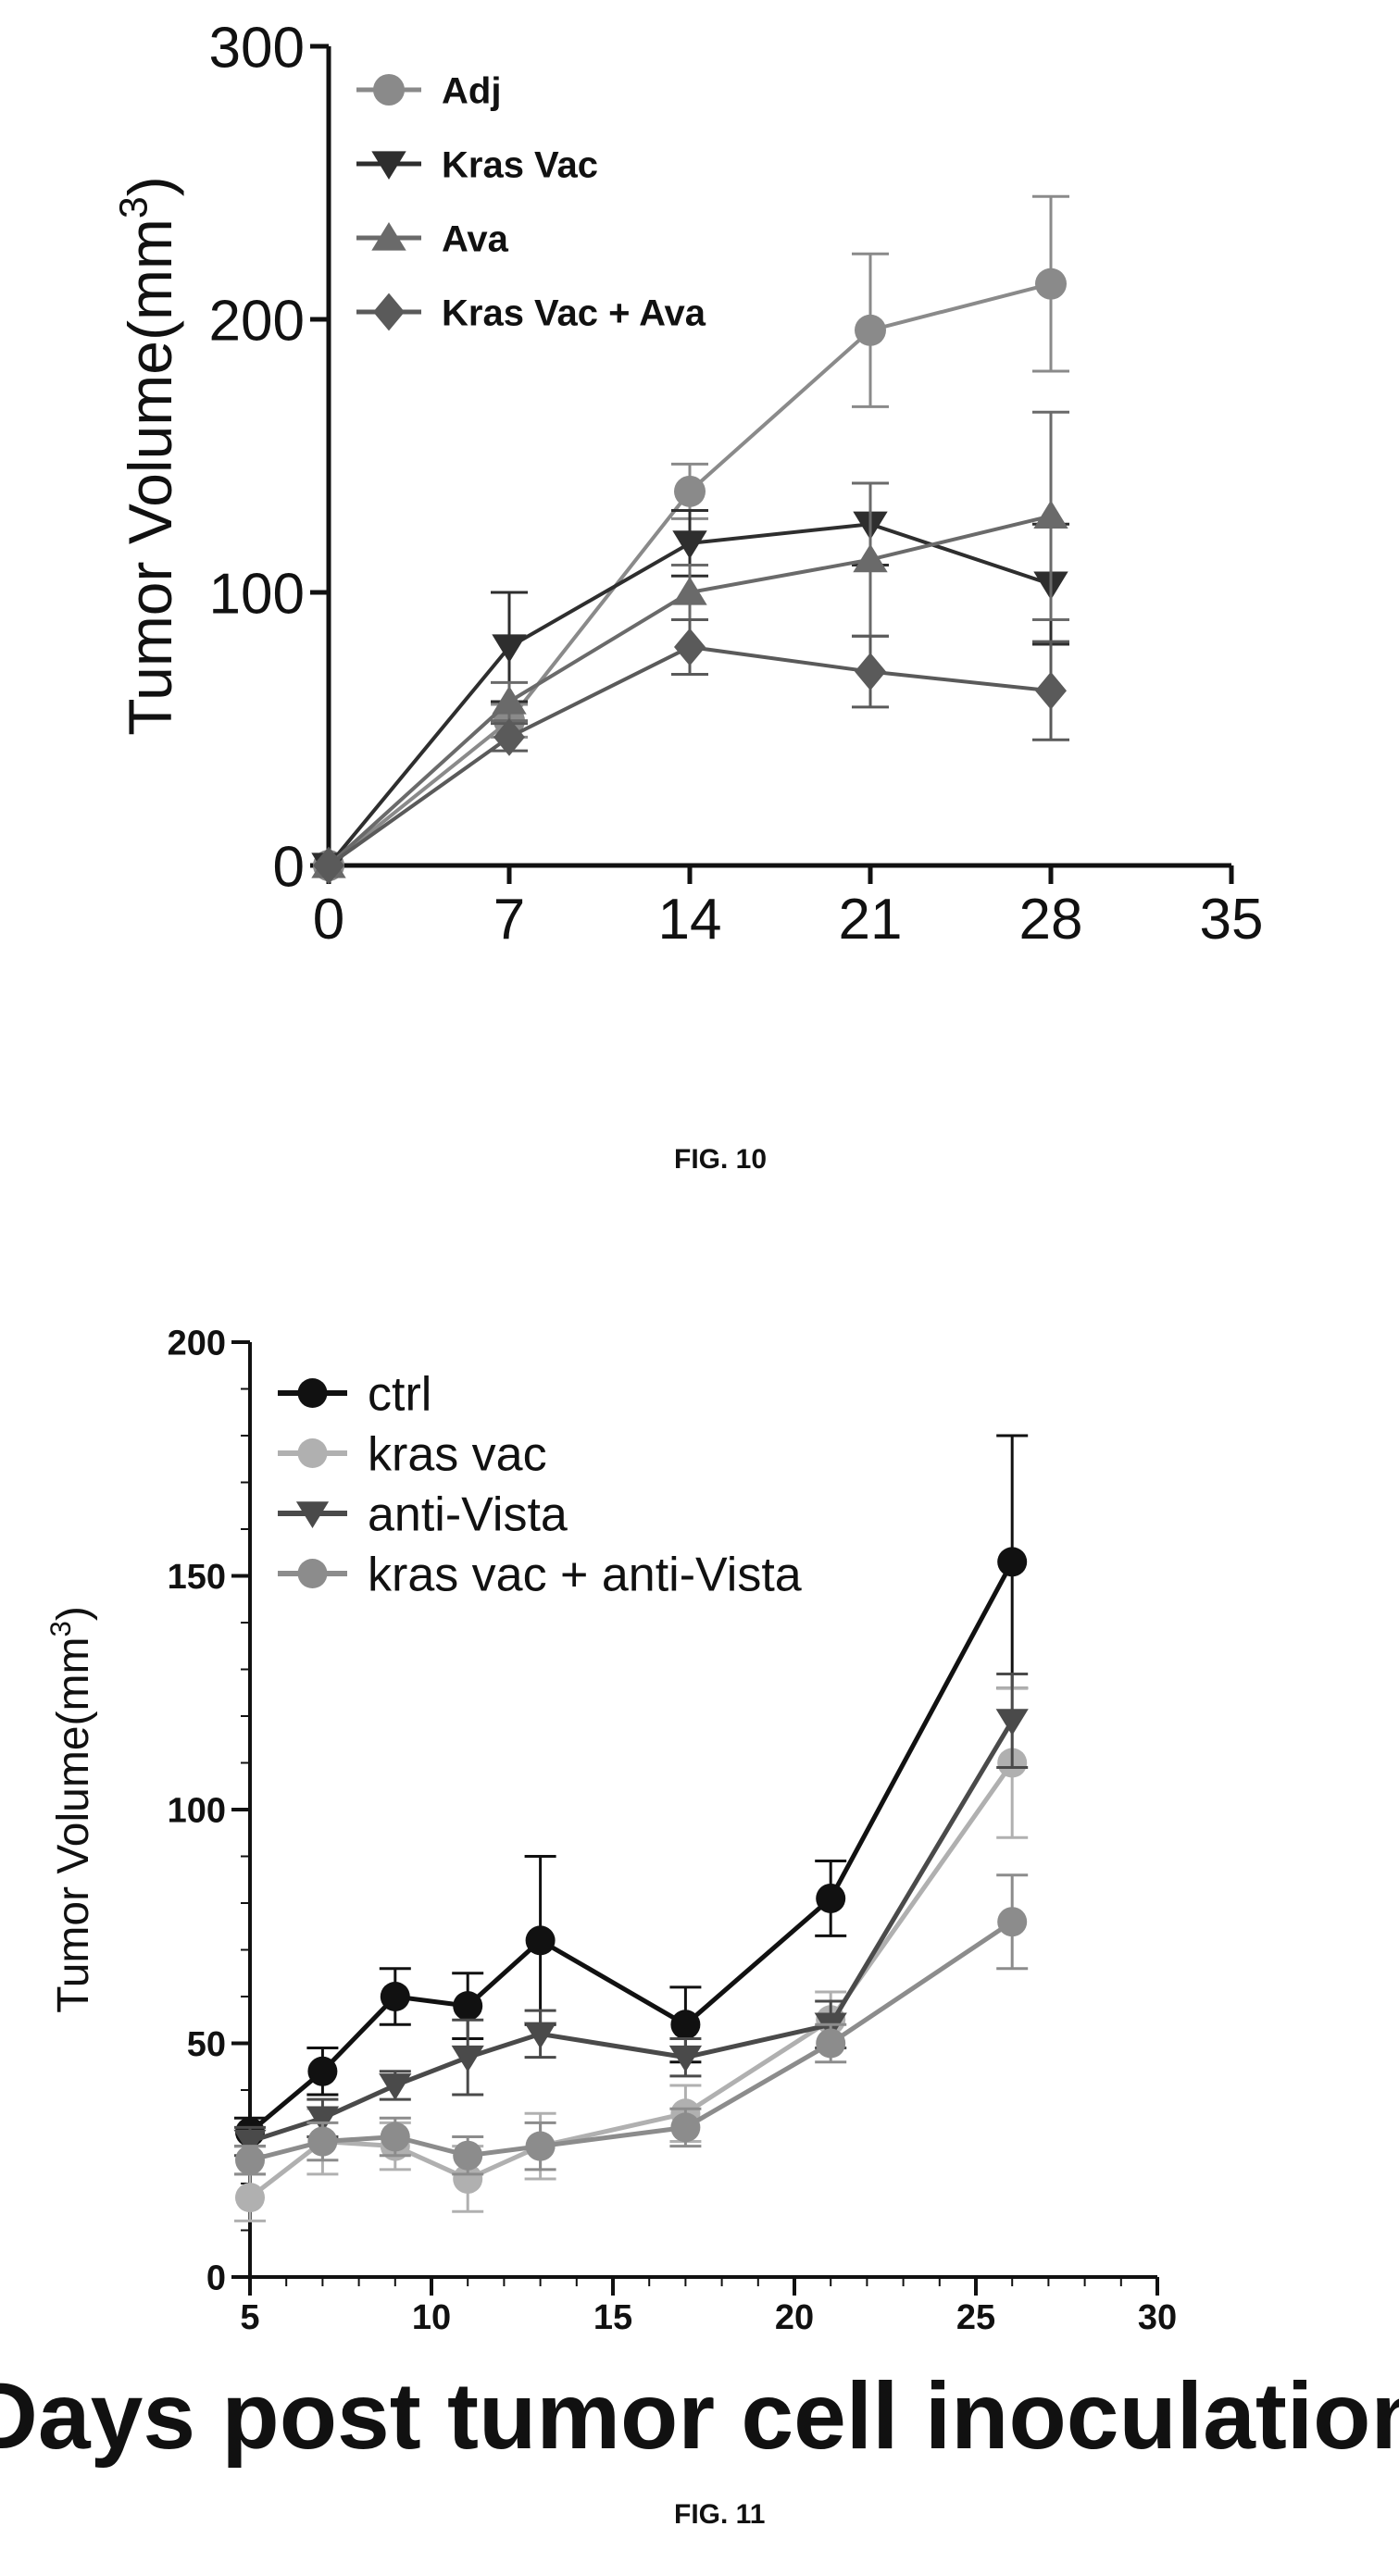 This screenshot has width=1399, height=2576. I want to click on x-tick-label: 0, so click(328, 920).